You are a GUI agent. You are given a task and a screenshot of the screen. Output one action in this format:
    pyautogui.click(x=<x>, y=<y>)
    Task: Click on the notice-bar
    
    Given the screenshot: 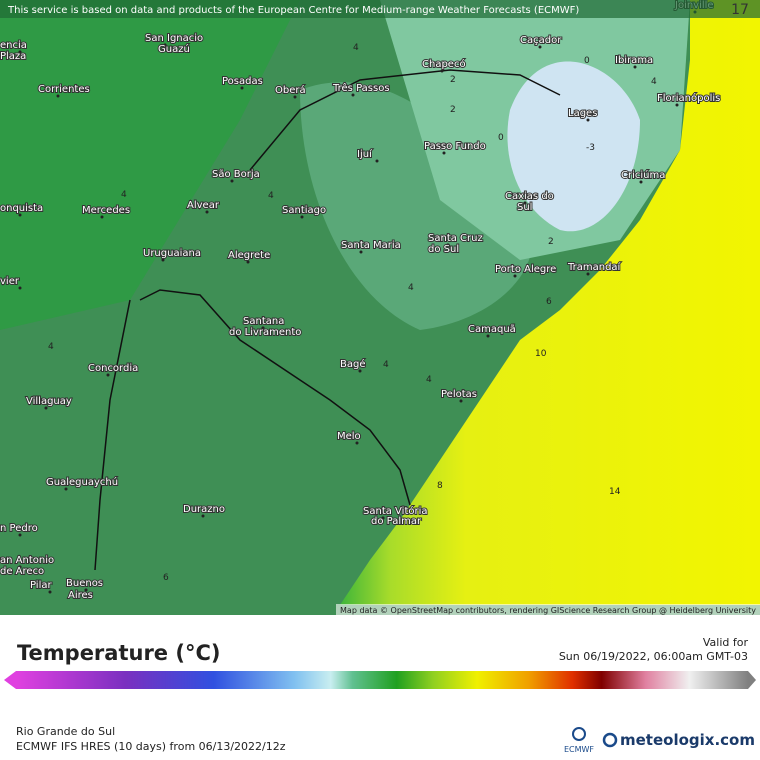 What is the action you would take?
    pyautogui.click(x=380, y=9)
    